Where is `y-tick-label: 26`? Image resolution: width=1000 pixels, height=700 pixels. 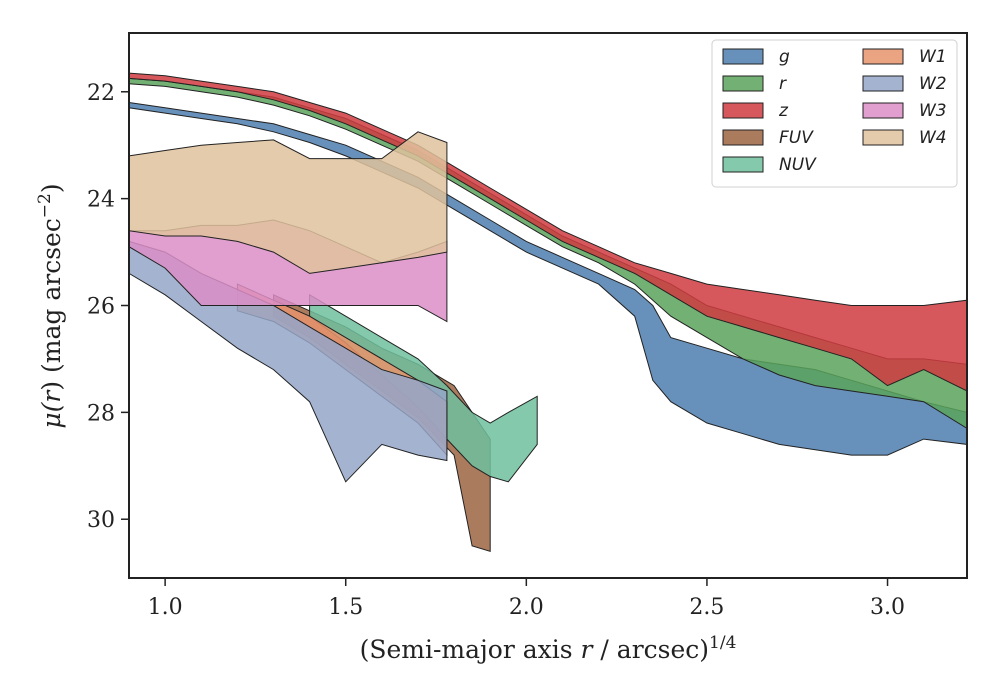 y-tick-label: 26 is located at coordinates (101, 307).